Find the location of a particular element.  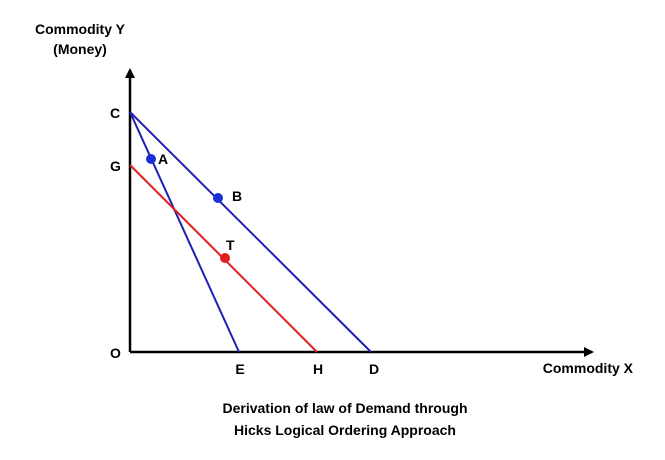

y-axis-label-line1: Commodity Y is located at coordinates (80, 29).